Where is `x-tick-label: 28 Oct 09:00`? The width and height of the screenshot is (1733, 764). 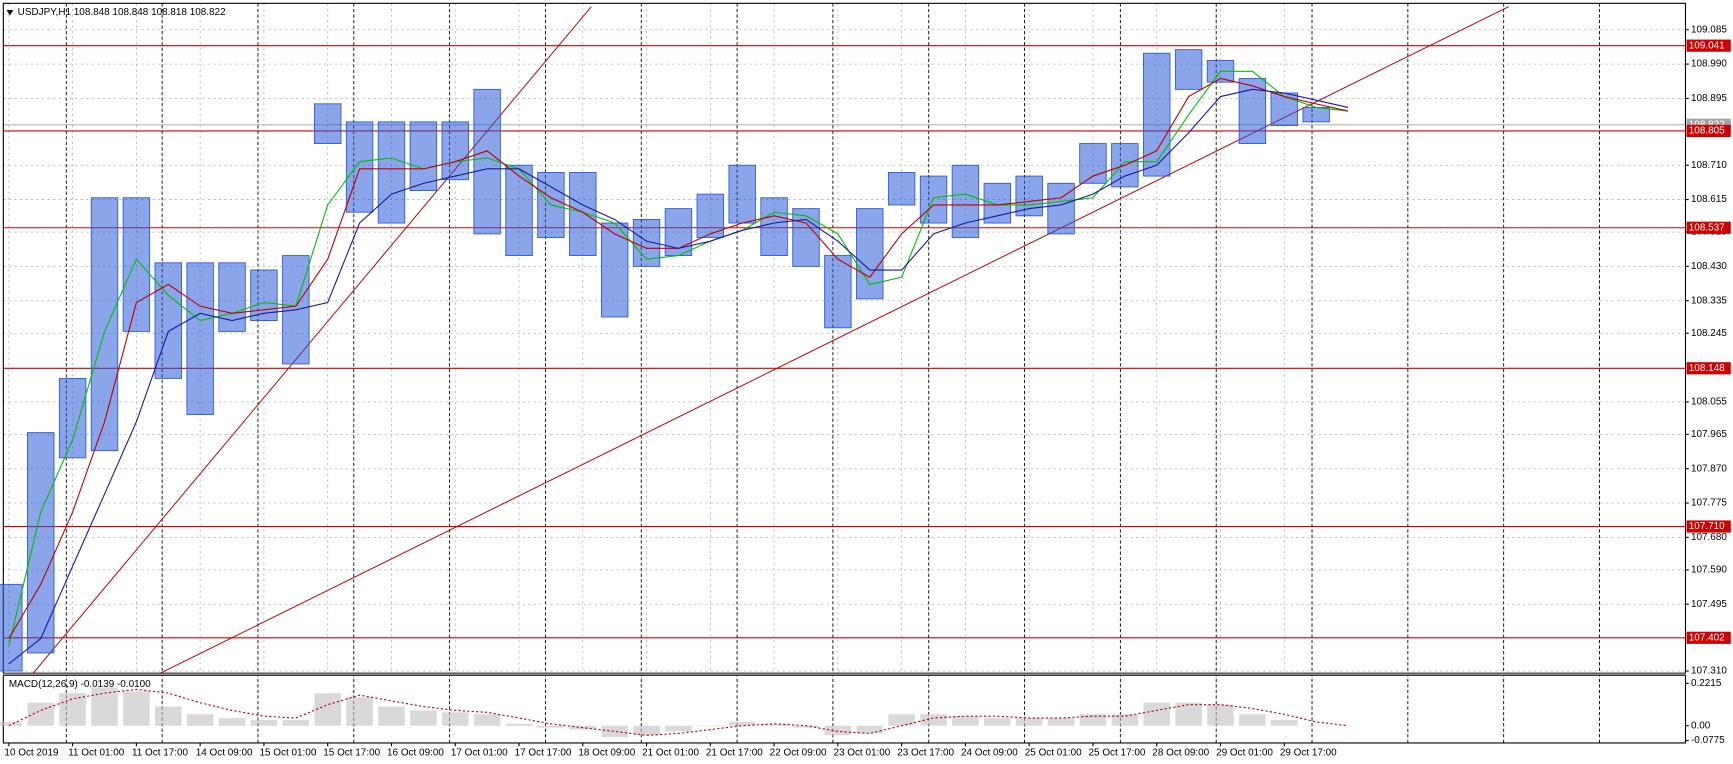
x-tick-label: 28 Oct 09:00 is located at coordinates (1180, 753).